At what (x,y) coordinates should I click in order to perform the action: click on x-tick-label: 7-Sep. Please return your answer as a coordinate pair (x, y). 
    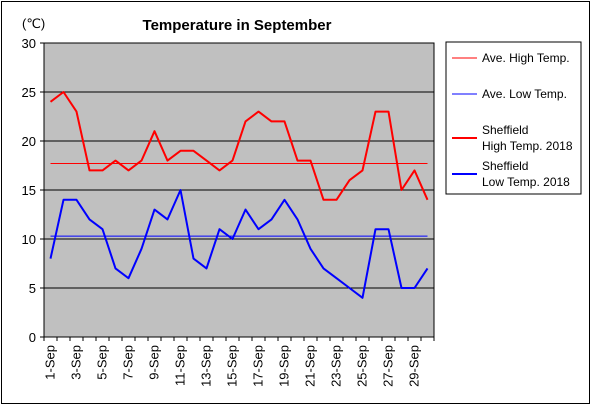
    Looking at the image, I should click on (128, 362).